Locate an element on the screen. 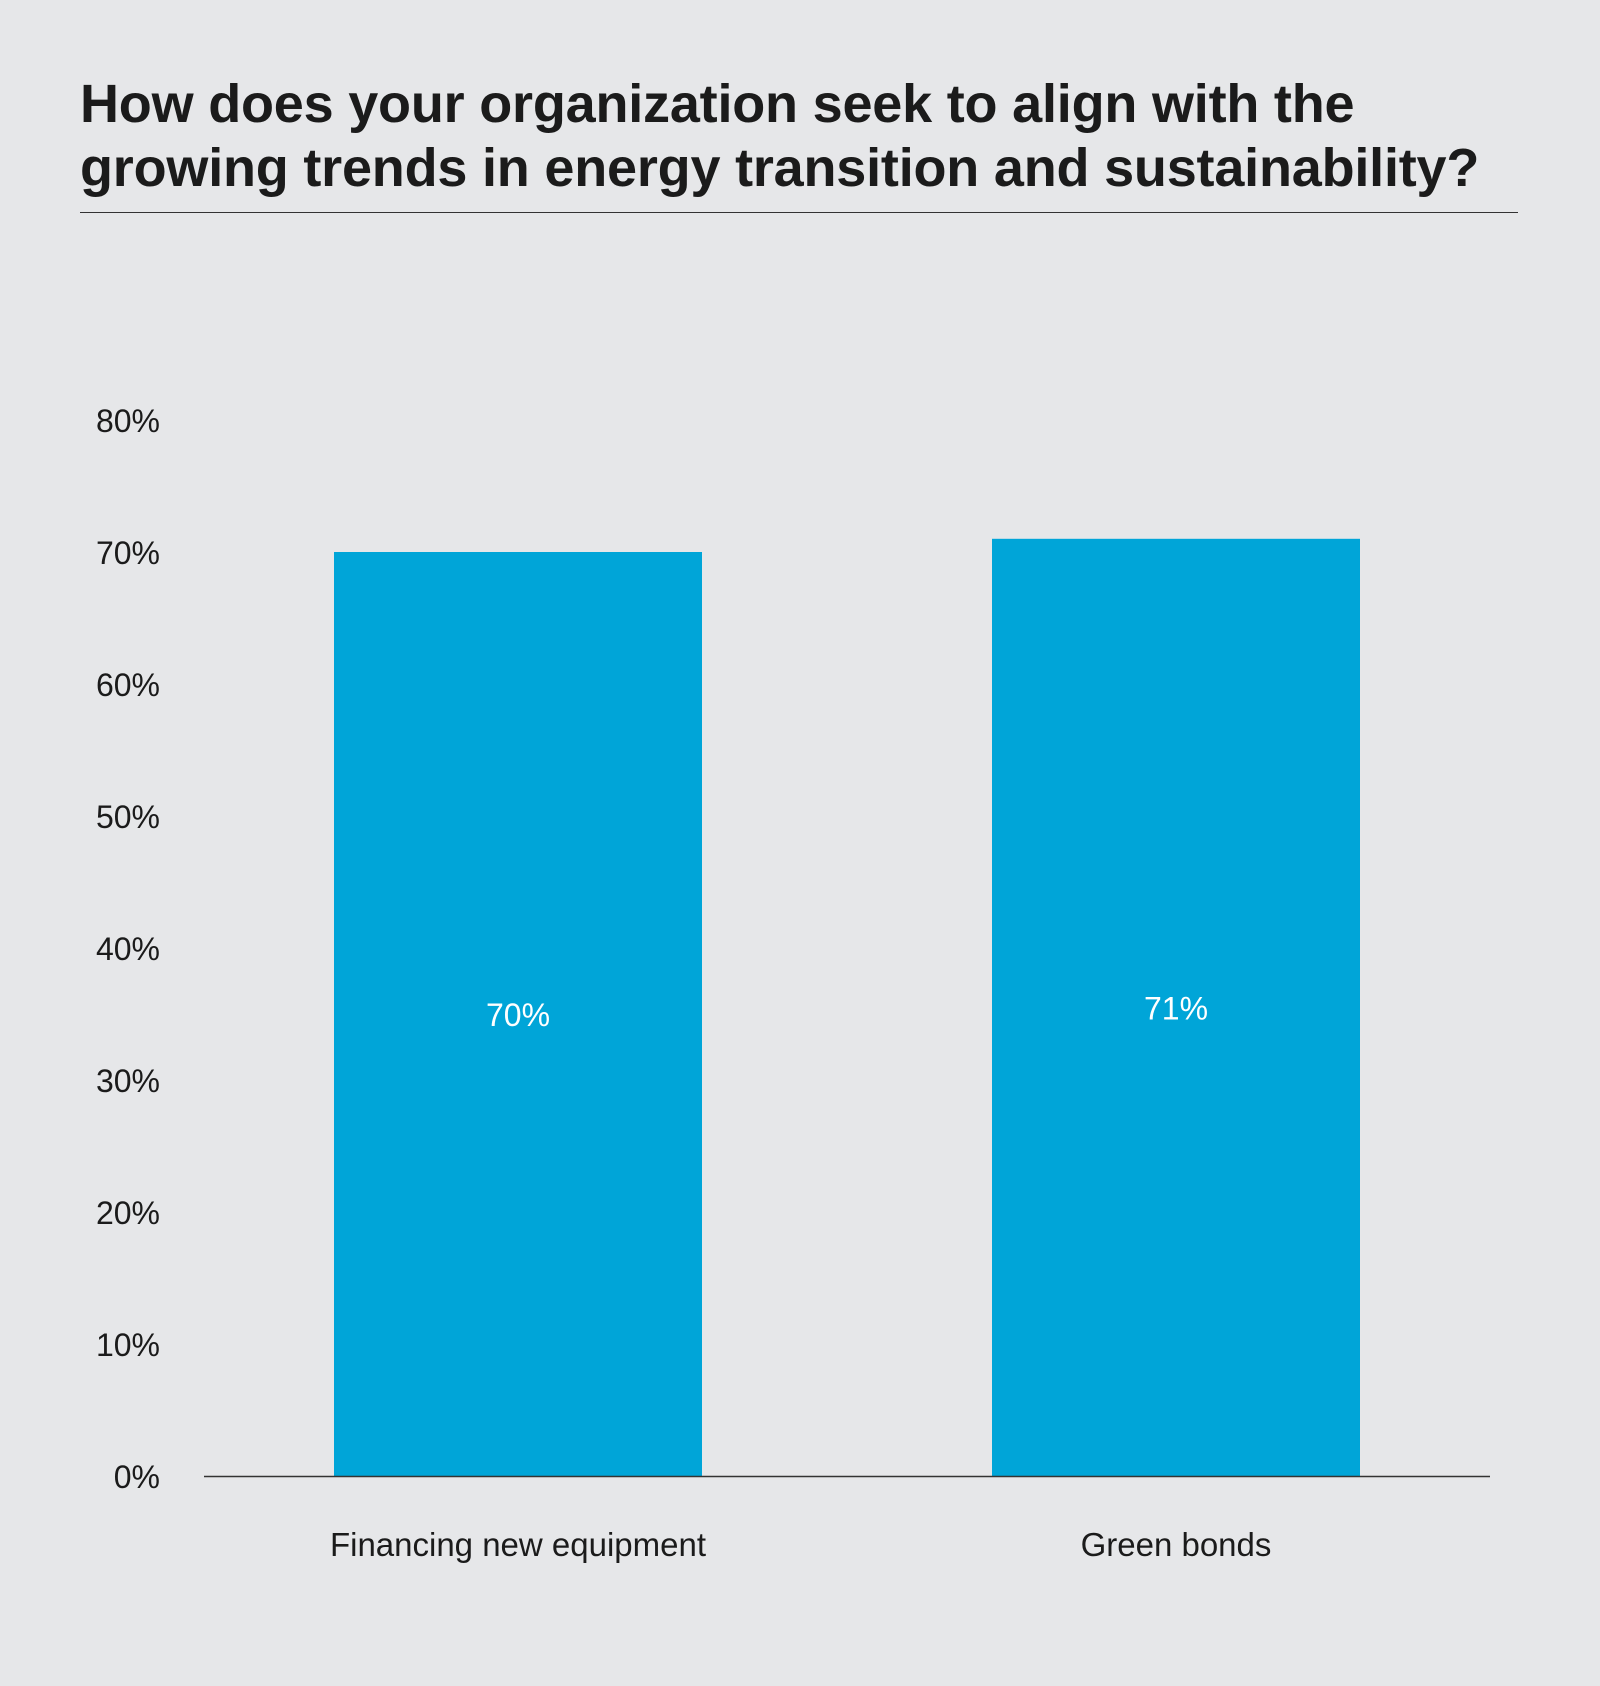 The image size is (1600, 1686). y-axis-ticks: 0% 10% 20% 30% 40% 50% 60% 70% 80% is located at coordinates (128, 949).